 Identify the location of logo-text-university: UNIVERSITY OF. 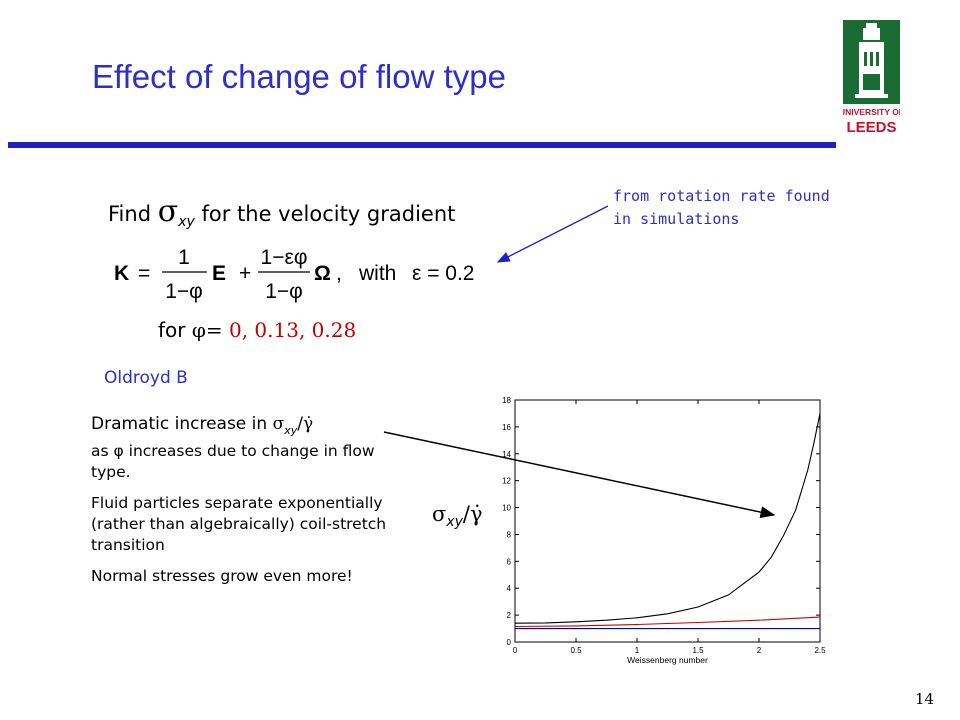
(871, 112).